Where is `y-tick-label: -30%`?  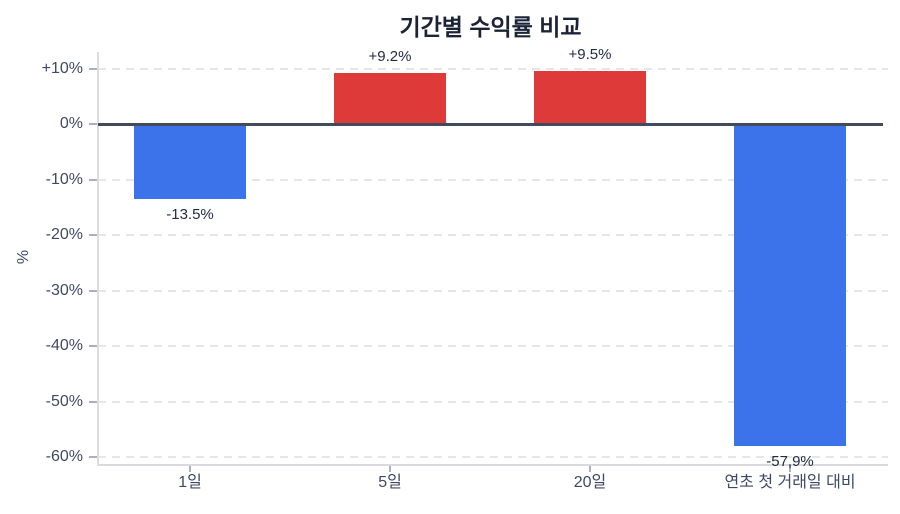 y-tick-label: -30% is located at coordinates (64, 290).